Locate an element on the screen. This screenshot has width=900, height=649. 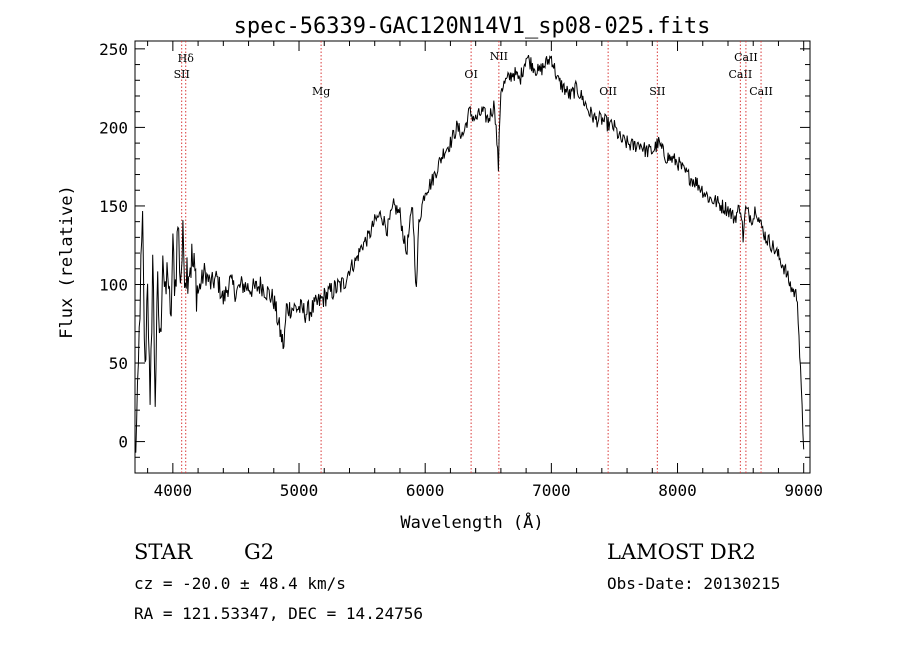
obs-date: Obs-Date: 20130215 is located at coordinates (693, 583).